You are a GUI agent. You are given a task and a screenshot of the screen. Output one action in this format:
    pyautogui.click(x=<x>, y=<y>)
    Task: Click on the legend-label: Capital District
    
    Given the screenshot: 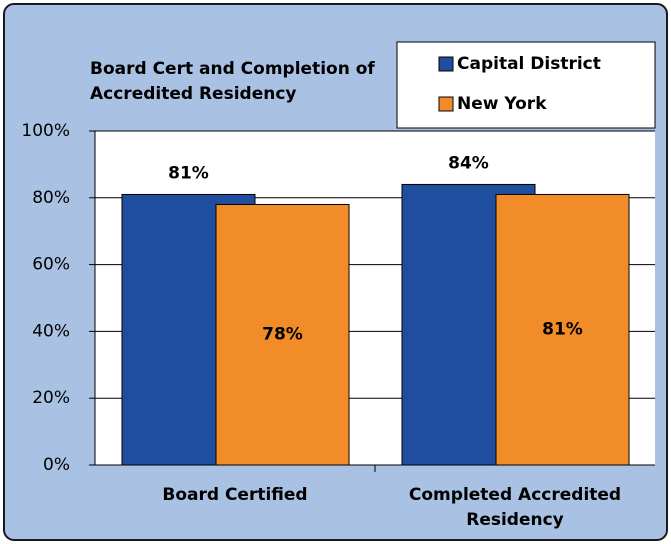 What is the action you would take?
    pyautogui.click(x=529, y=64)
    